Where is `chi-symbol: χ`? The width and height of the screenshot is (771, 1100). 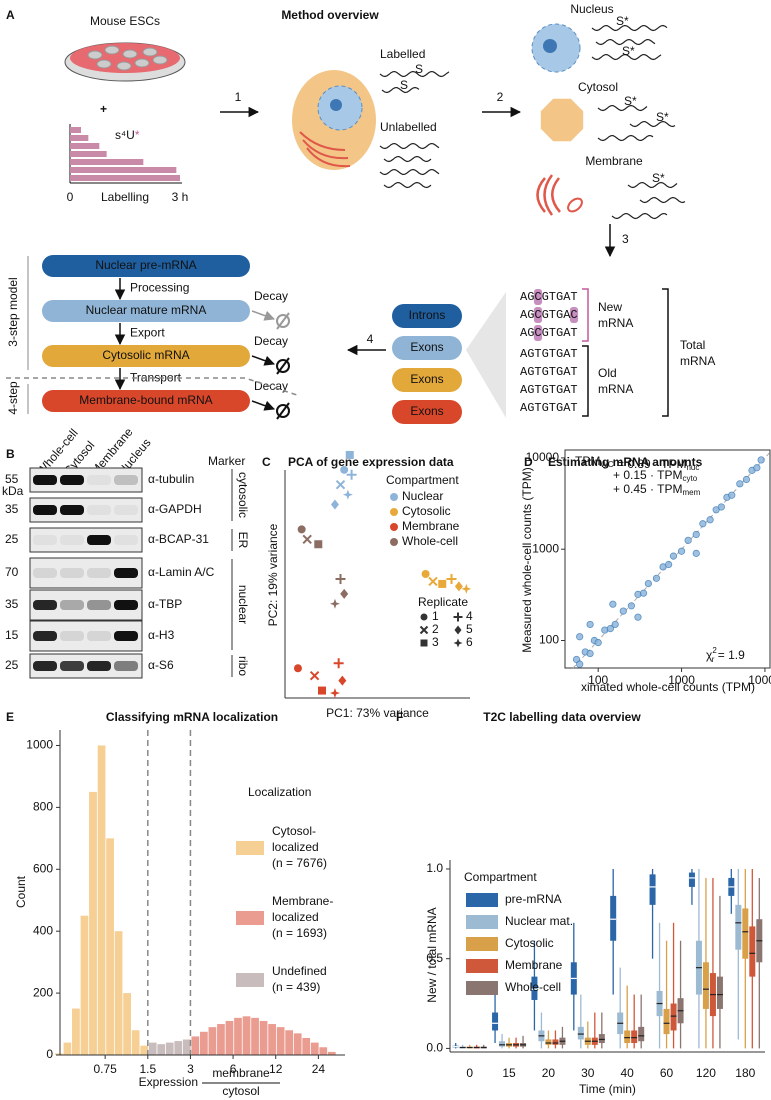 chi-symbol: χ is located at coordinates (709, 655).